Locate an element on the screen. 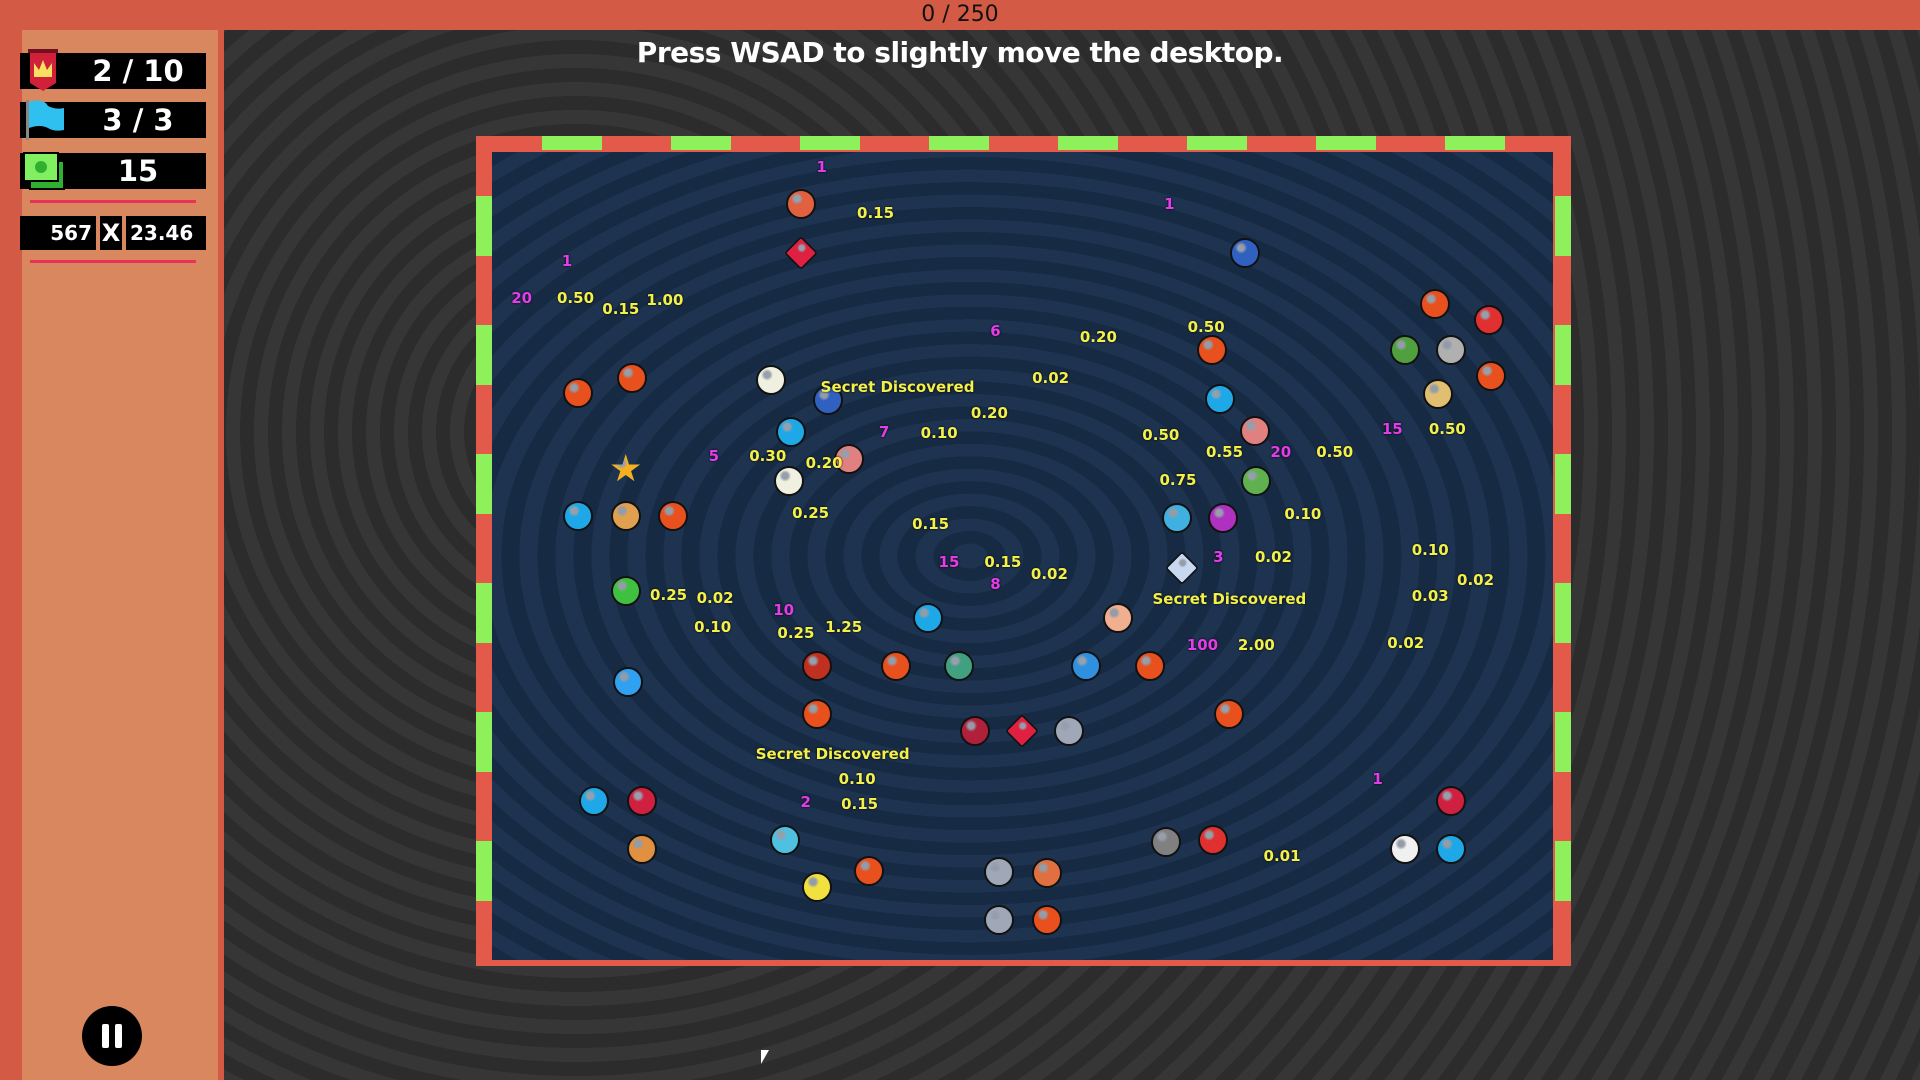 The width and height of the screenshot is (1920, 1080). floating-number: 2.00 is located at coordinates (1256, 645).